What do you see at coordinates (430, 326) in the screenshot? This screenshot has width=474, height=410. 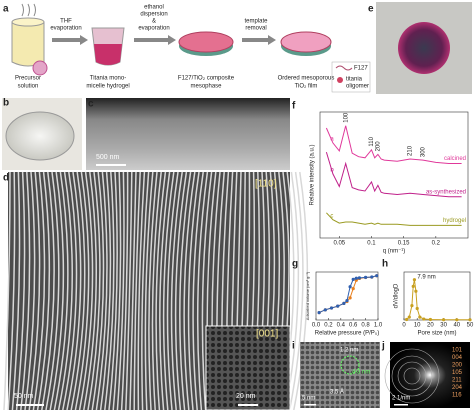 I see `x-tick-label: 20` at bounding box center [430, 326].